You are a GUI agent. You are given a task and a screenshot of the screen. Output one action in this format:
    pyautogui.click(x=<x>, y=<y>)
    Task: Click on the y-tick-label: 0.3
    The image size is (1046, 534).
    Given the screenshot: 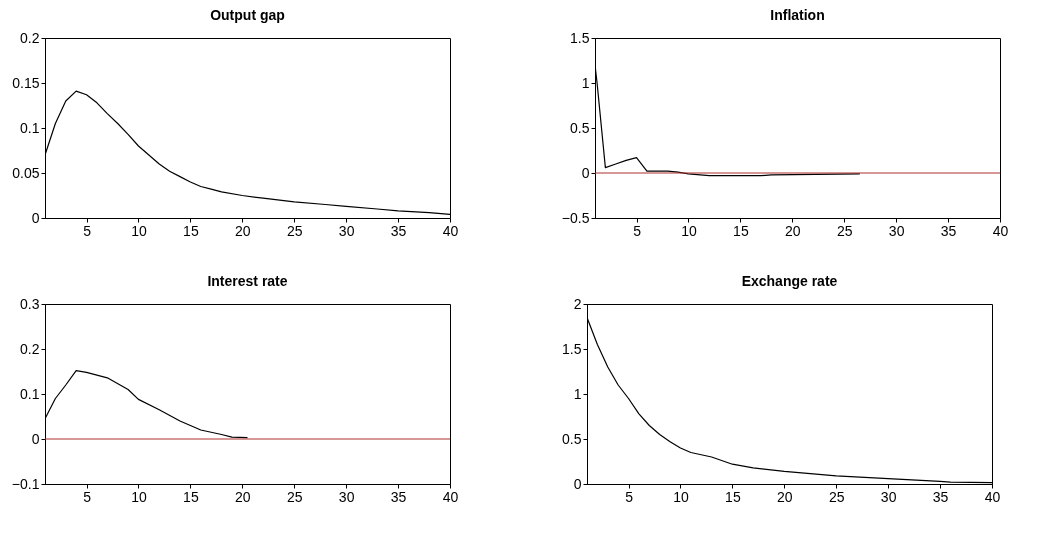 What is the action you would take?
    pyautogui.click(x=30, y=303)
    